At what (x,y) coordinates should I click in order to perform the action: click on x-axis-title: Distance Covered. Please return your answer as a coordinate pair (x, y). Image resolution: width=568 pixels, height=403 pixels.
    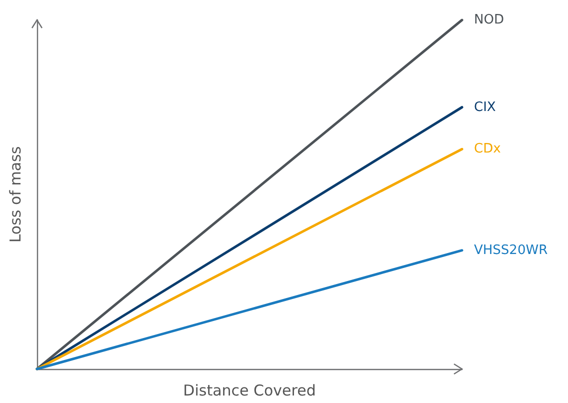
    Looking at the image, I should click on (249, 391).